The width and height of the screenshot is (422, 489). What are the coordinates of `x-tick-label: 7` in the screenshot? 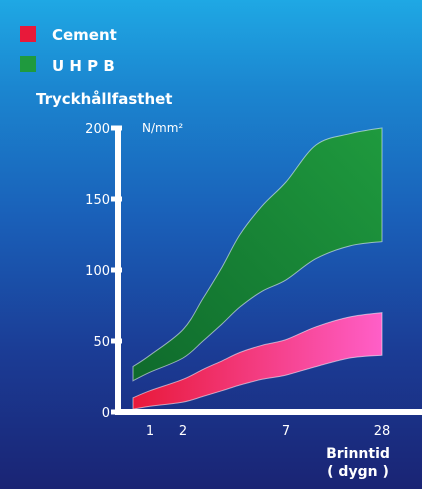 It's located at (286, 431).